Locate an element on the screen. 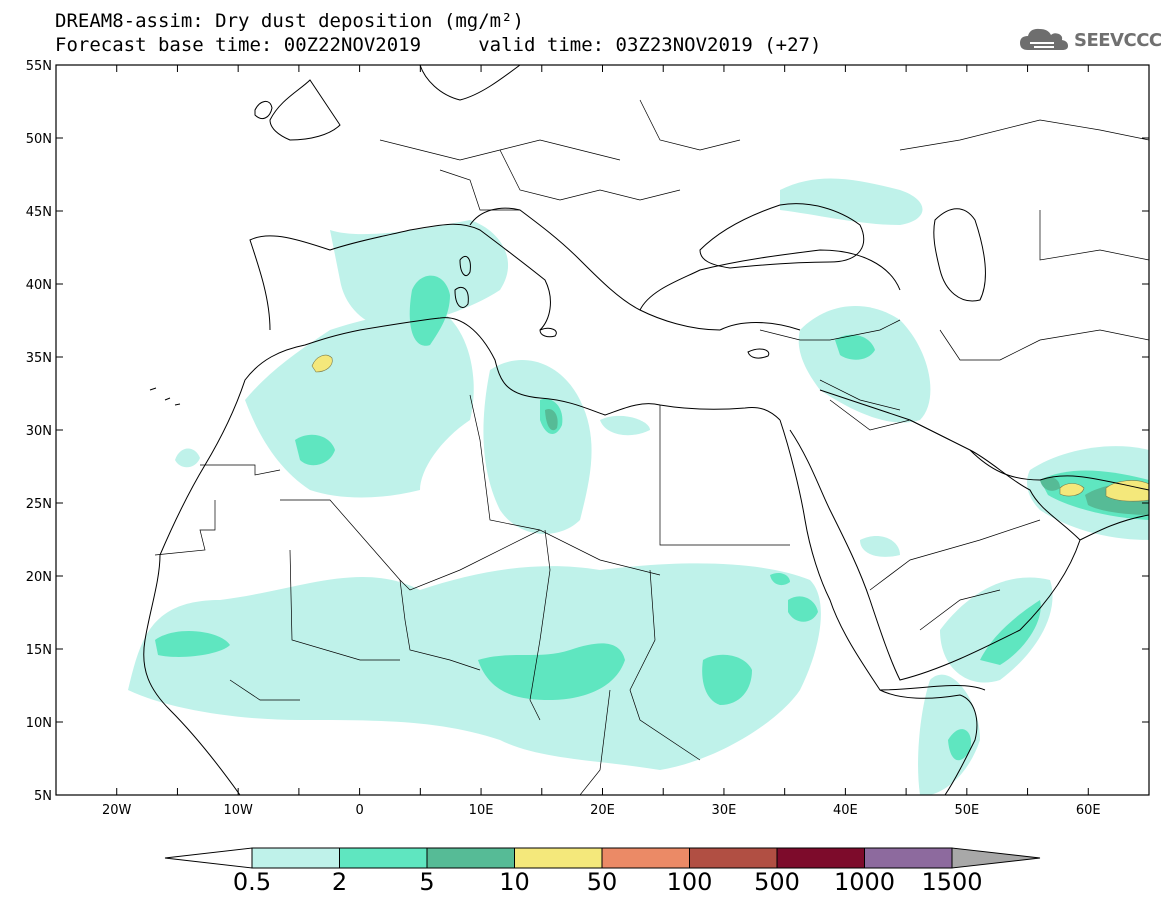 The width and height of the screenshot is (1165, 907). colorbar-label: 1000 is located at coordinates (864, 882).